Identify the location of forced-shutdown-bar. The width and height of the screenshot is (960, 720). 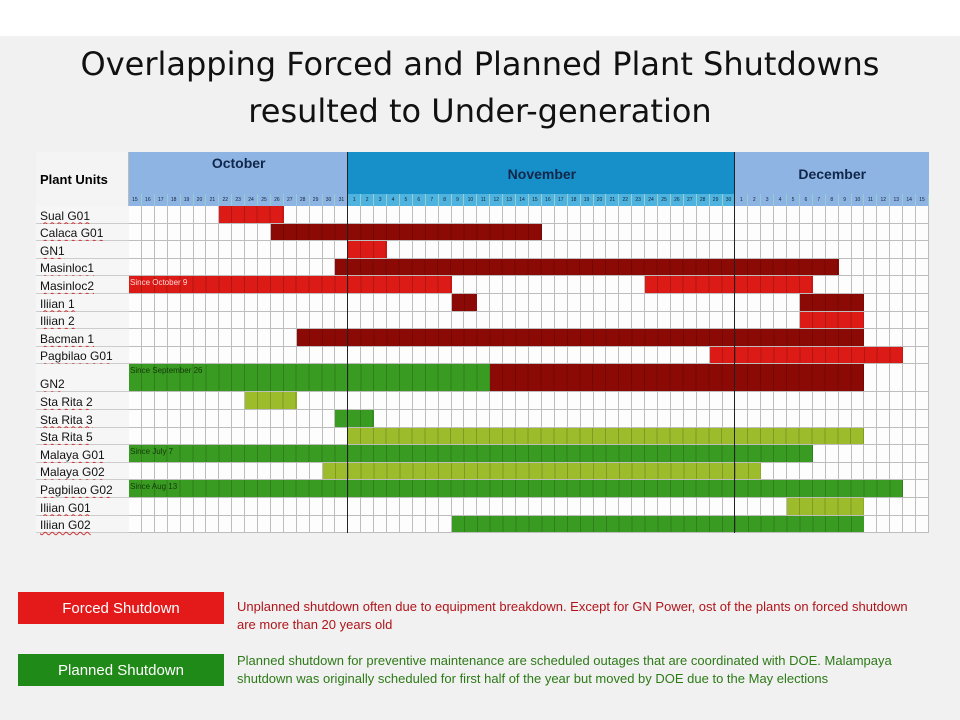
(832, 320).